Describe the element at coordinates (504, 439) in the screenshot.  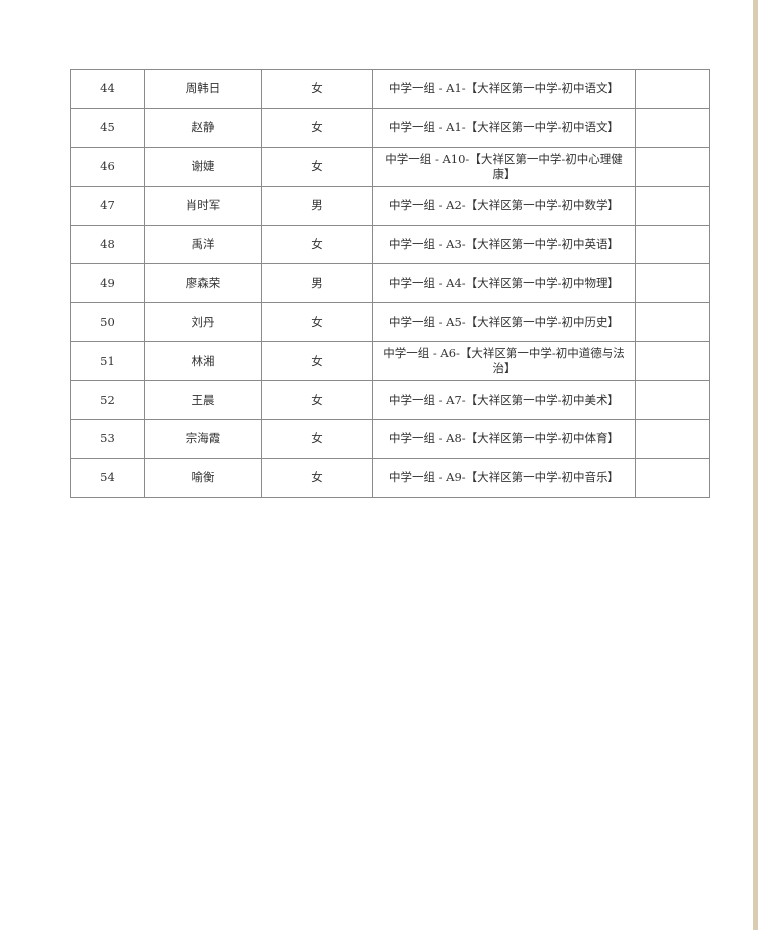
I see `cell-group: 中学一组 - A8-【大祥区第一中学-初中体育】` at that location.